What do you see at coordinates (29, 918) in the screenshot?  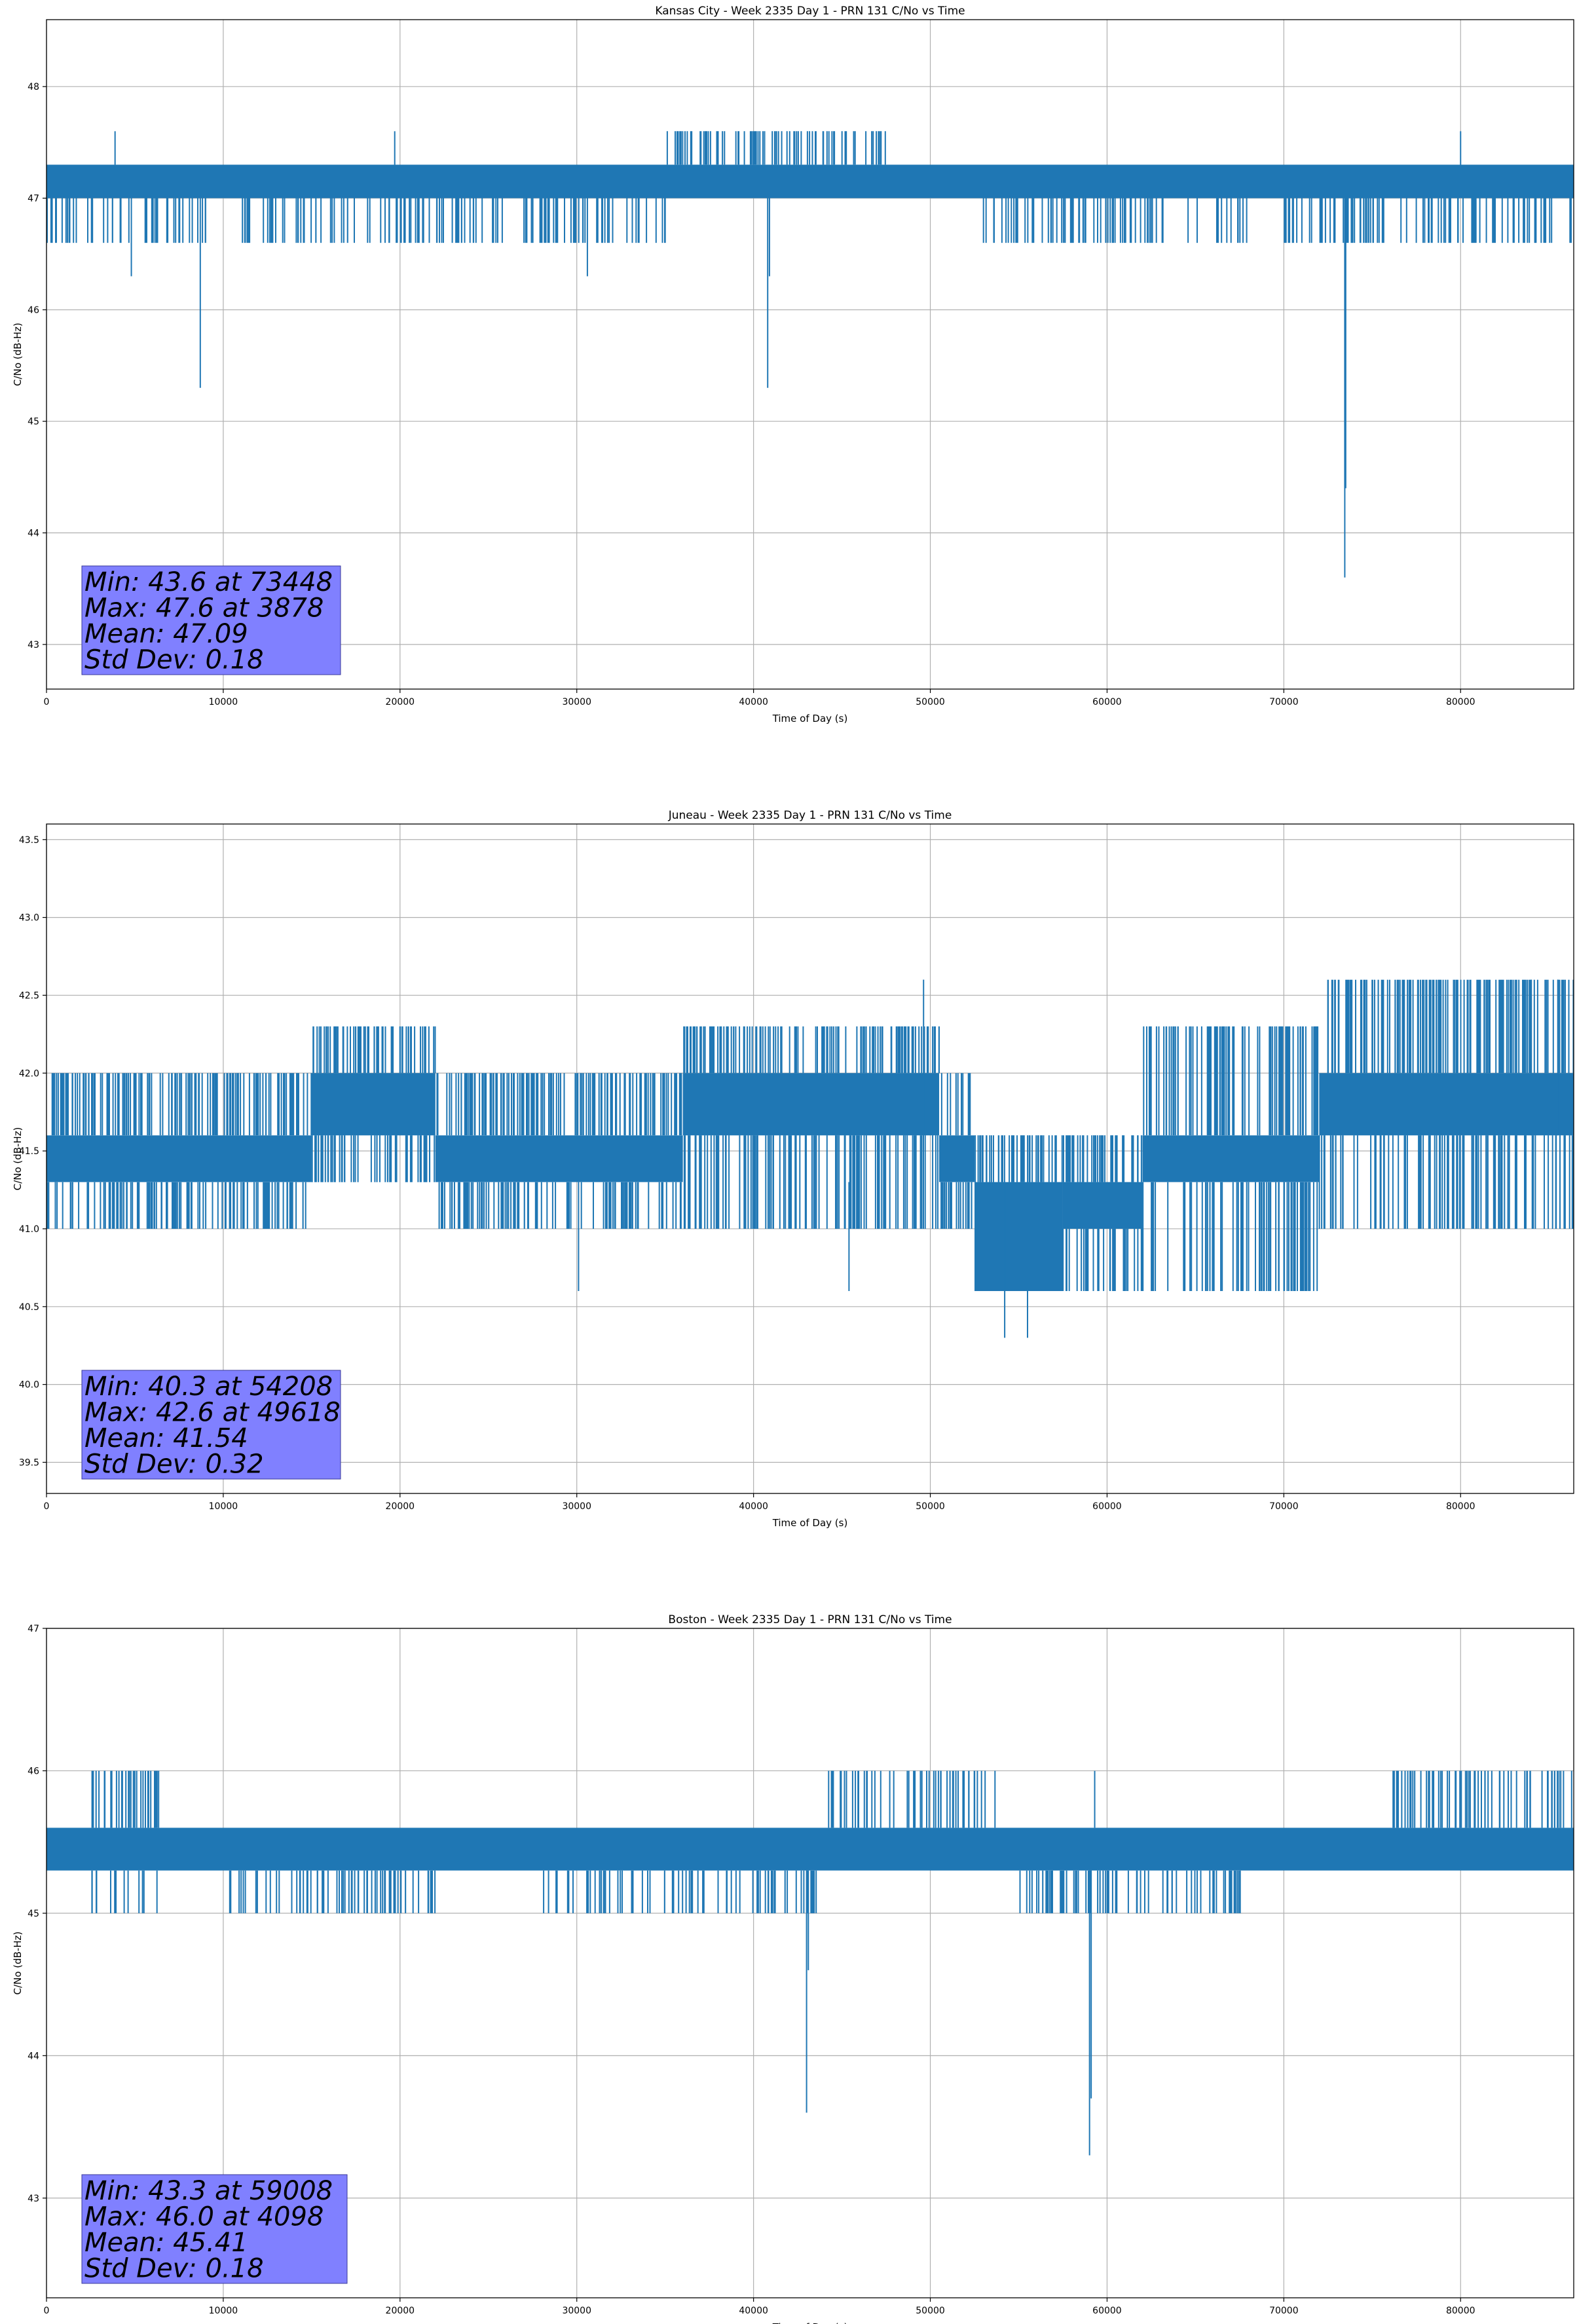 I see `y-tick-label: 43.0` at bounding box center [29, 918].